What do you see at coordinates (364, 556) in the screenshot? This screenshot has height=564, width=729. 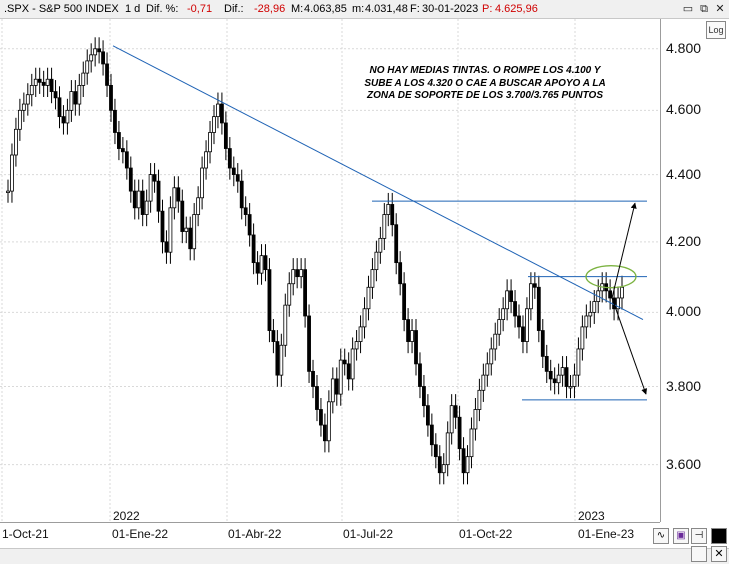 I see `scrollbar` at bounding box center [364, 556].